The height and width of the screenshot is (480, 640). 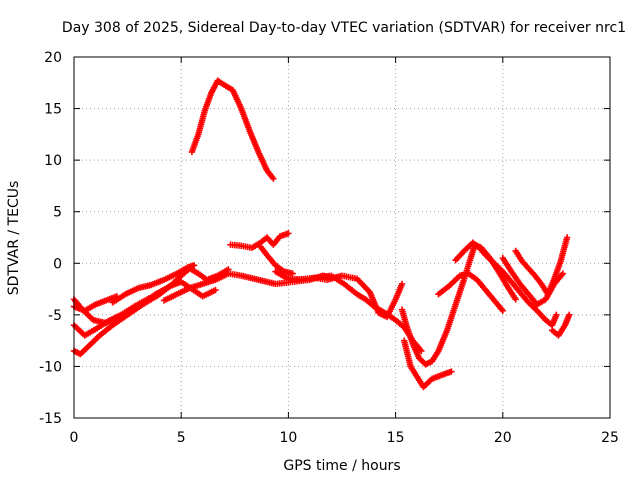 What do you see at coordinates (57, 264) in the screenshot?
I see `y-tick-label: 0` at bounding box center [57, 264].